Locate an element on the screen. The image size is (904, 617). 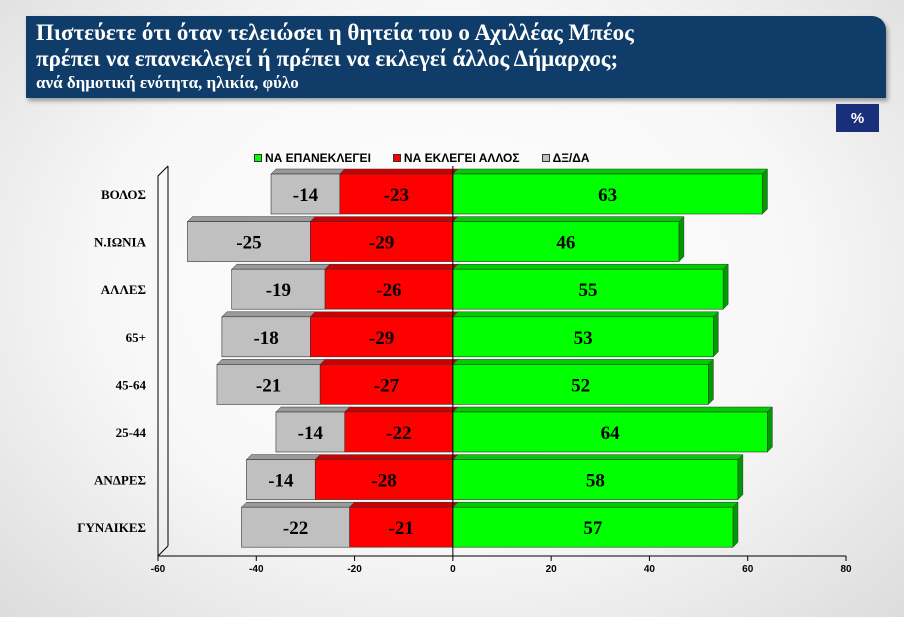
axis-depth-line is located at coordinates (163, 551).